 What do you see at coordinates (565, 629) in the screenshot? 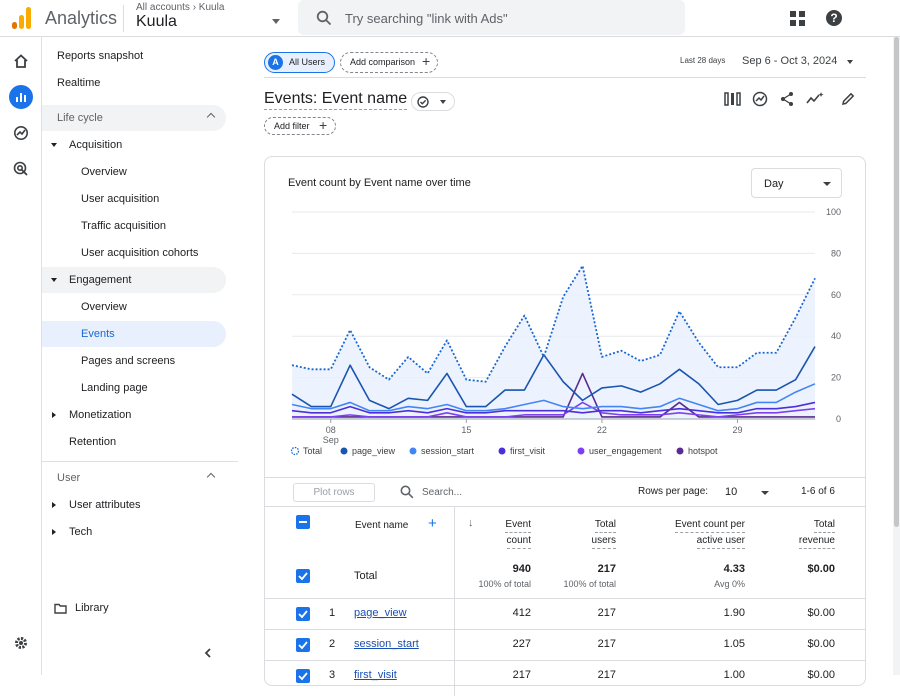
I see `row-divider` at bounding box center [565, 629].